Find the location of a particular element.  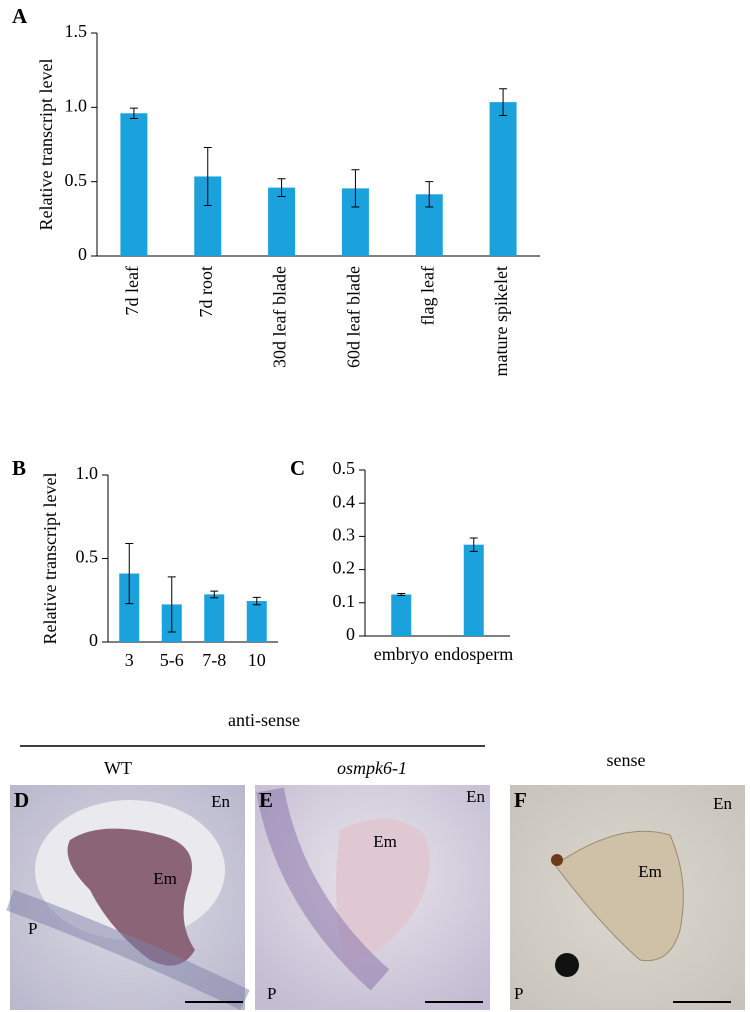

panel-letter: A is located at coordinates (20, 16).